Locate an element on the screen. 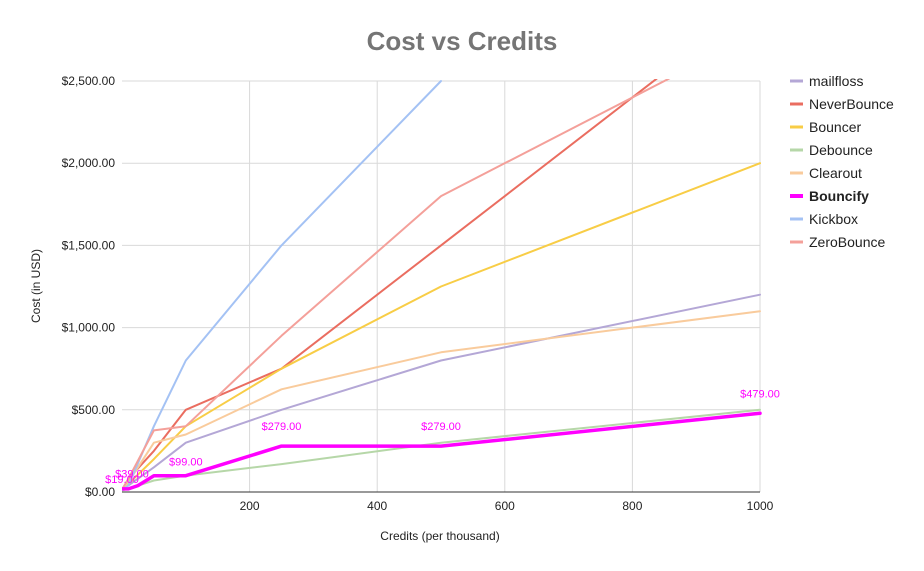  y-axis-label: Cost (in USD) is located at coordinates (36, 286).